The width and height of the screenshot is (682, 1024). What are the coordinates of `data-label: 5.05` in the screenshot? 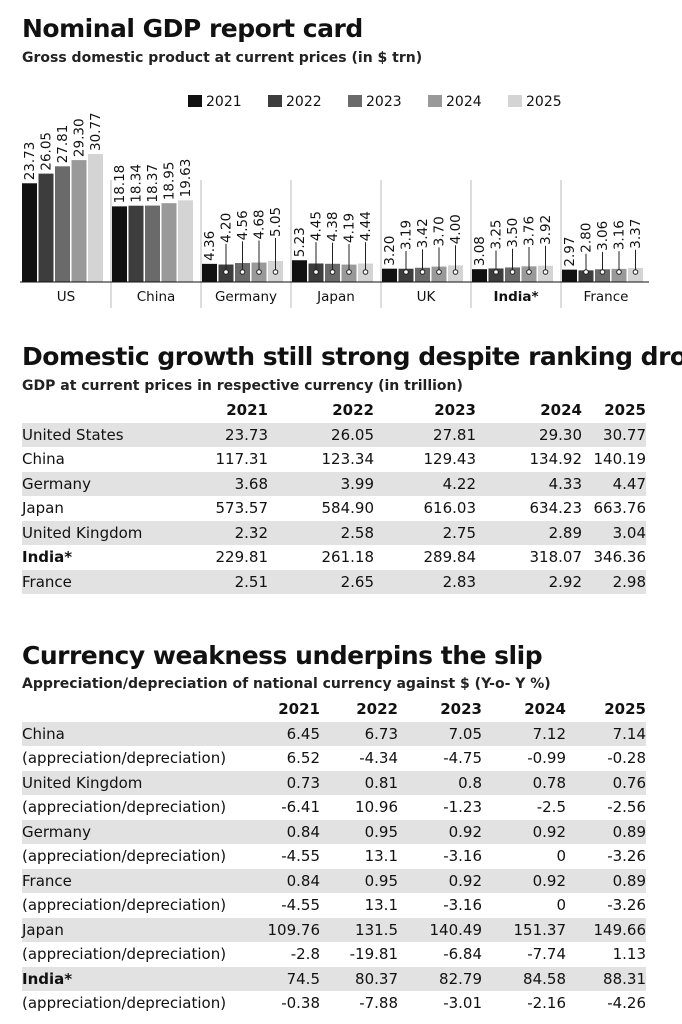 It's located at (276, 222).